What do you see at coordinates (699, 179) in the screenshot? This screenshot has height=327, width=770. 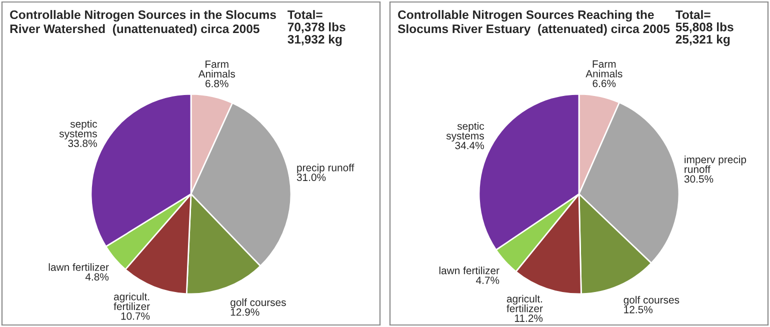 I see `data-label: 30.5%` at bounding box center [699, 179].